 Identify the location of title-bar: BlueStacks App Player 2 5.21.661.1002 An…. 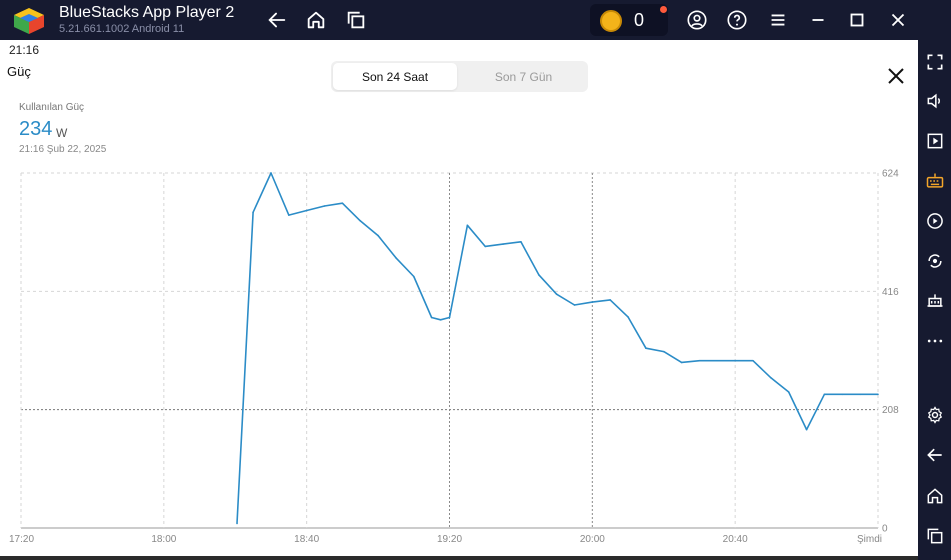
(475, 20).